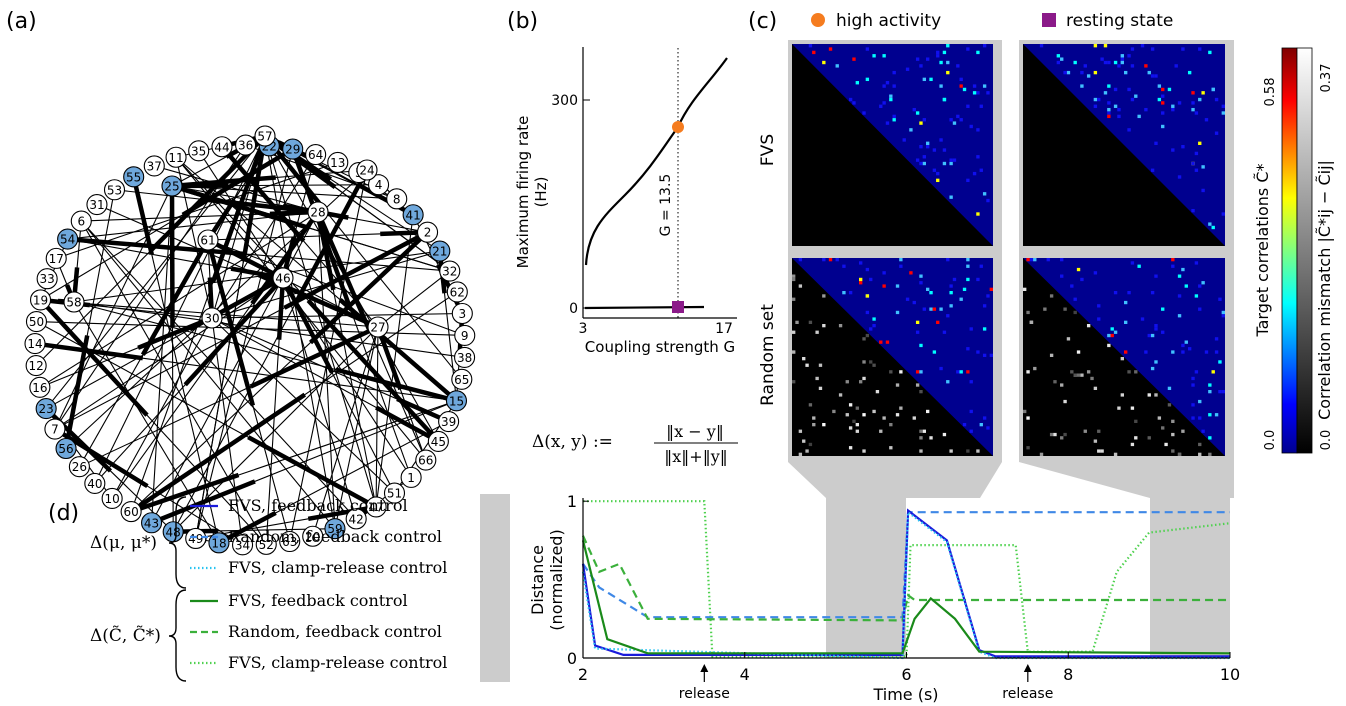 This screenshot has width=1346, height=706. What do you see at coordinates (583, 674) in the screenshot?
I see `panel-d-xtick-label: 2` at bounding box center [583, 674].